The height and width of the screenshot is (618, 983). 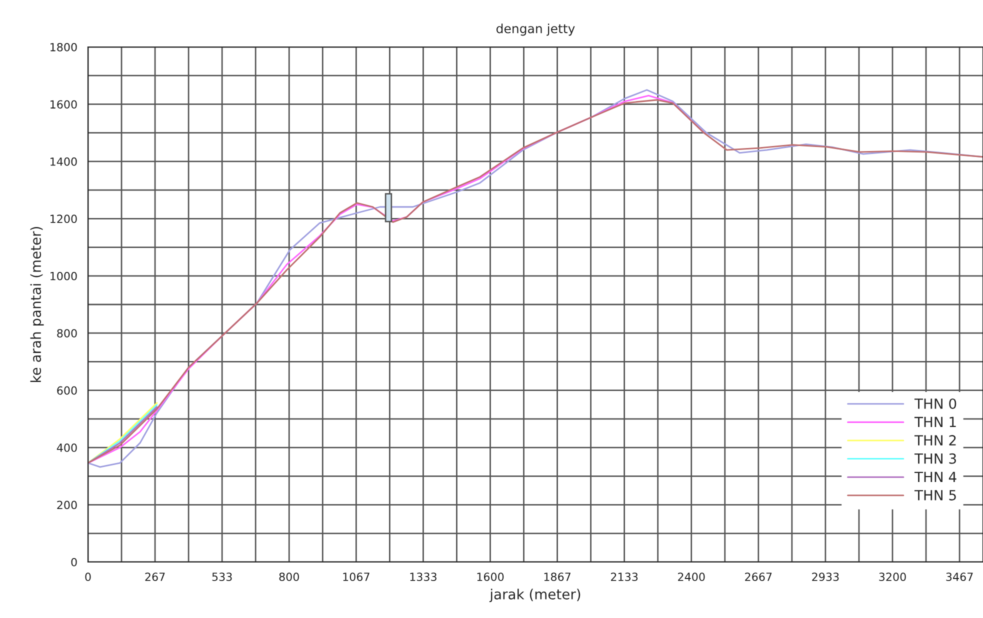 I want to click on y-tick-label: 400, so click(x=66, y=448).